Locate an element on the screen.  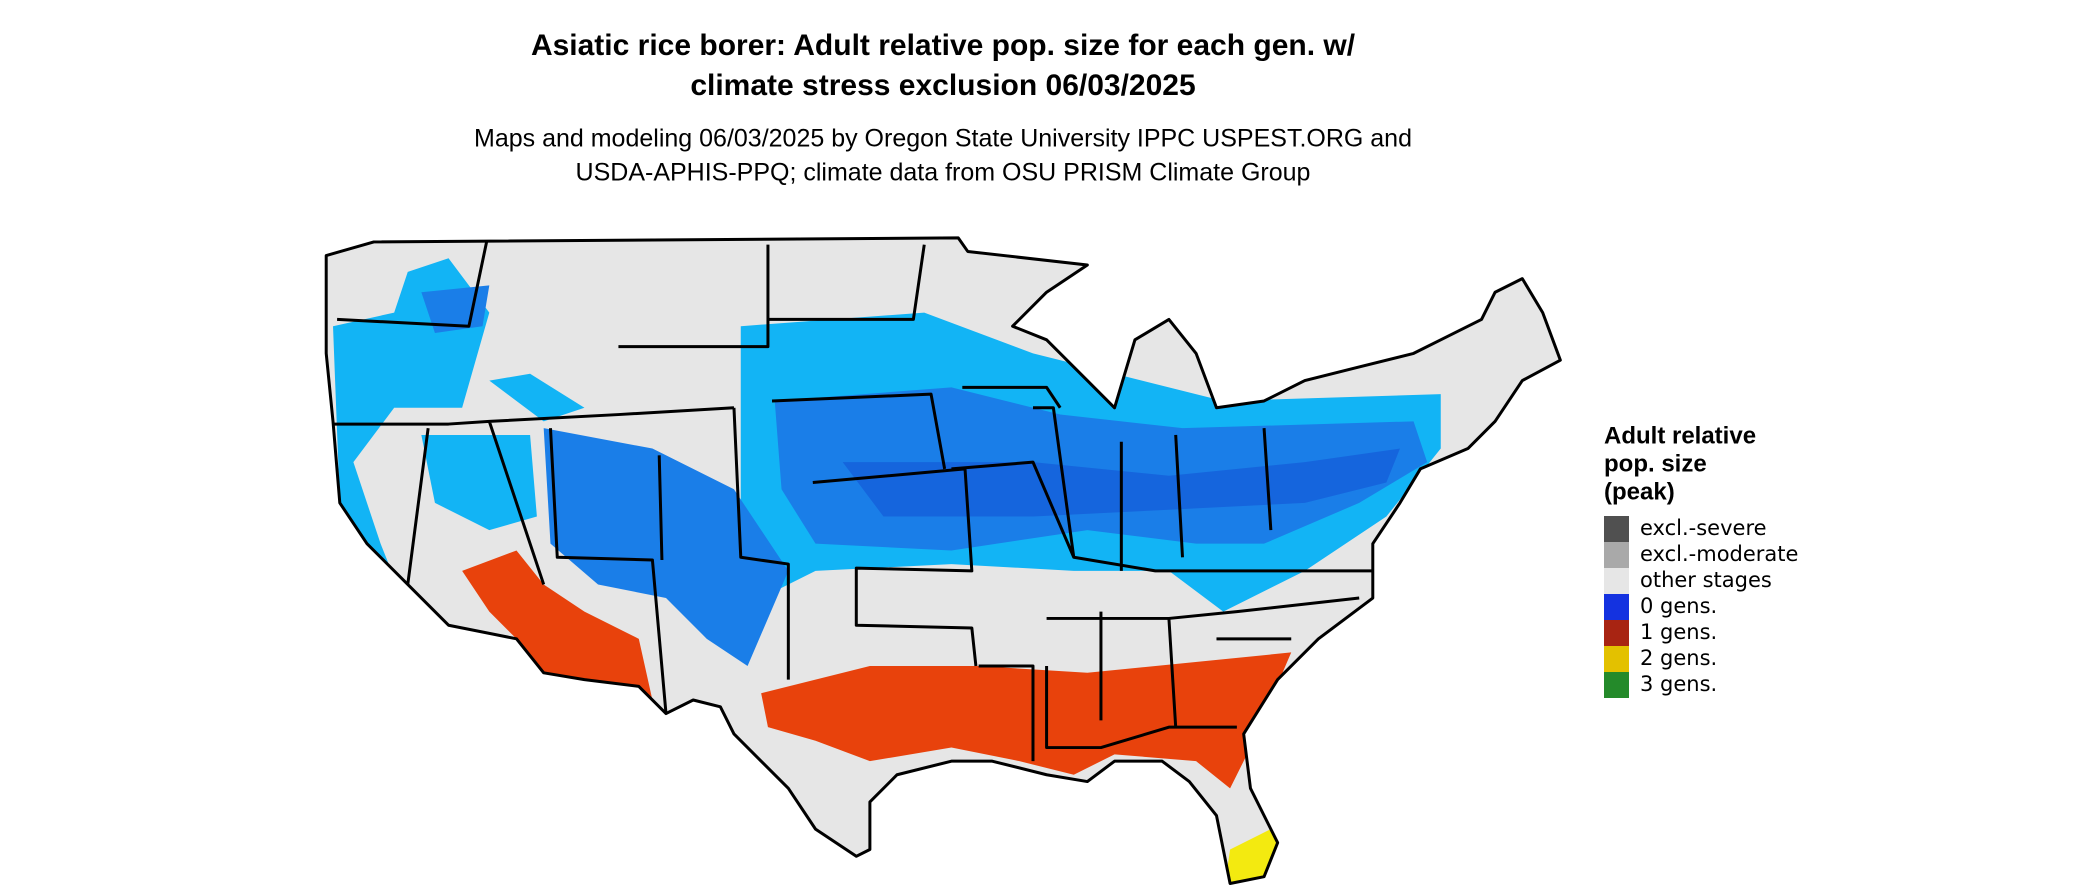
title: climate stress exclusion 06/03/2025 is located at coordinates (942, 85).